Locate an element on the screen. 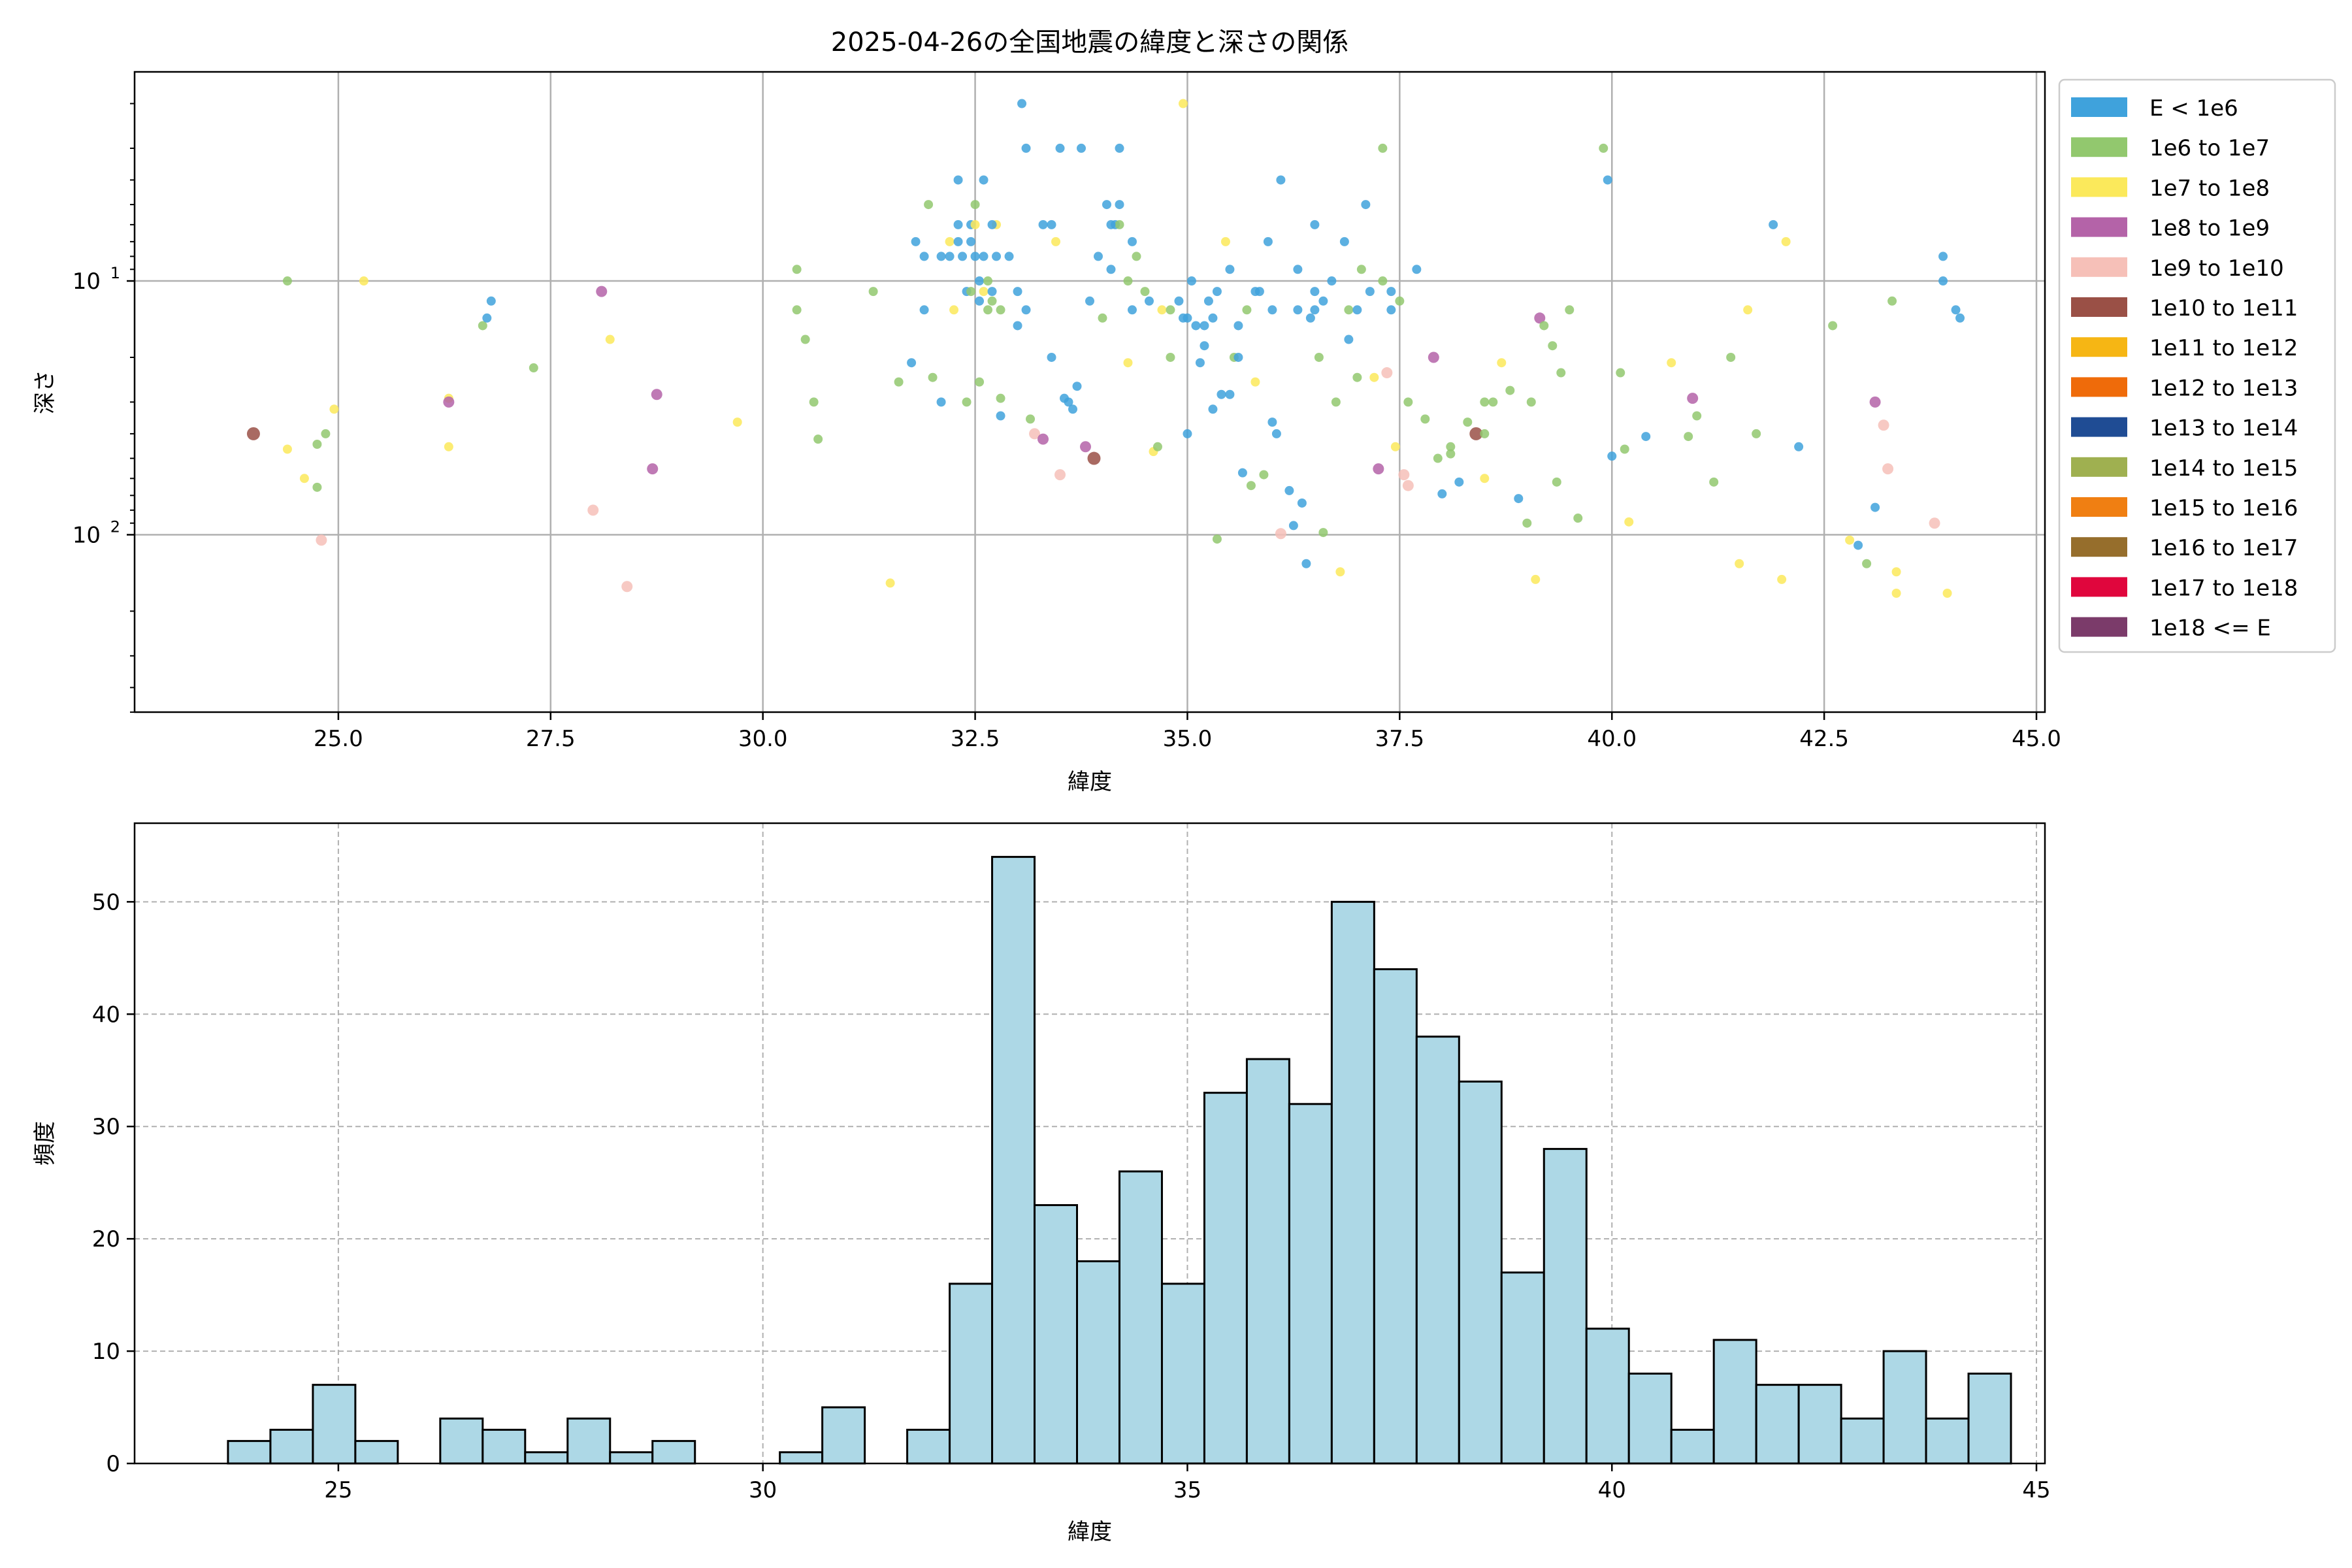  legend-label: 1e10 to 1e11 is located at coordinates (2223, 308).